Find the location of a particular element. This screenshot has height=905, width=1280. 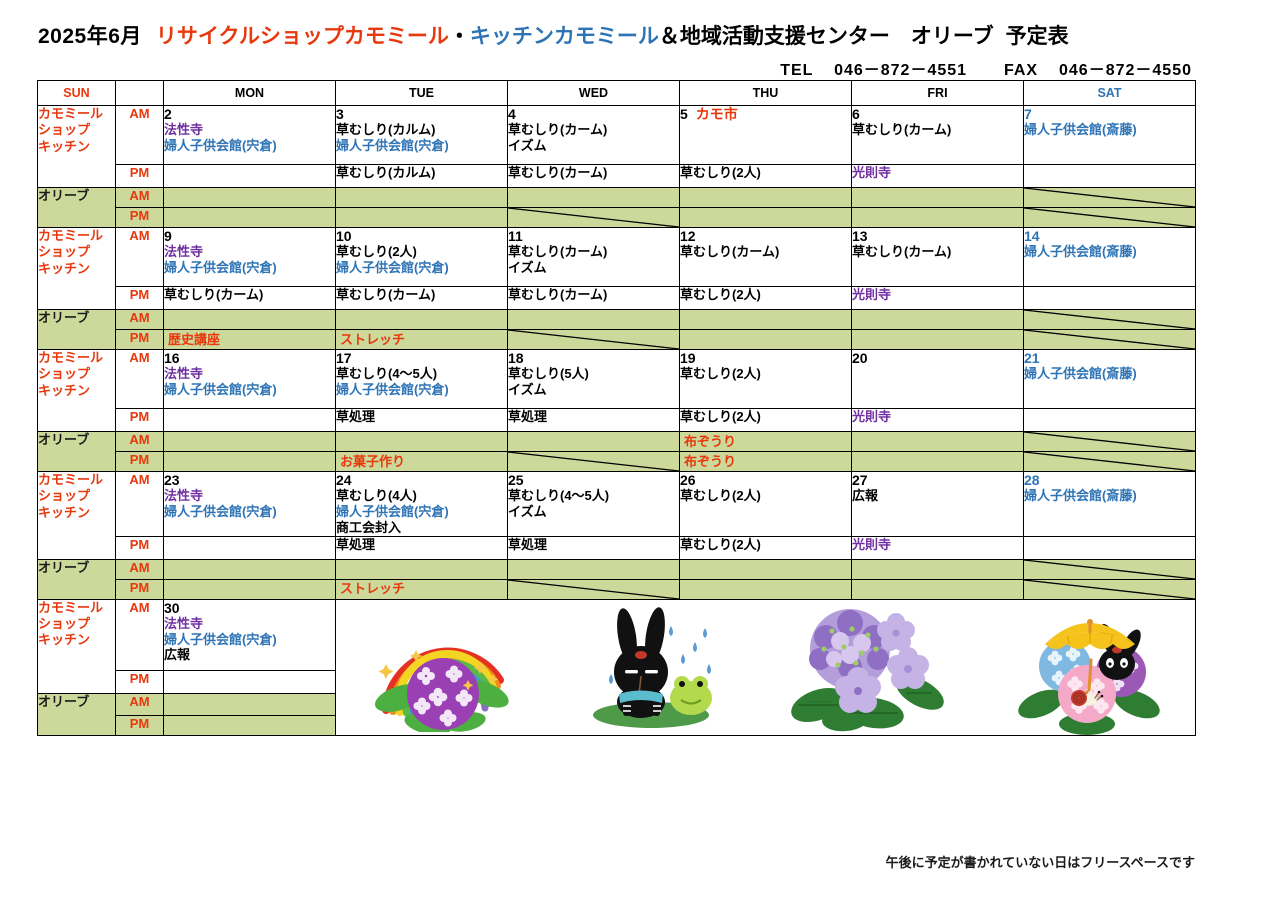

schedule-cell-fri: 20 is located at coordinates (937, 379).